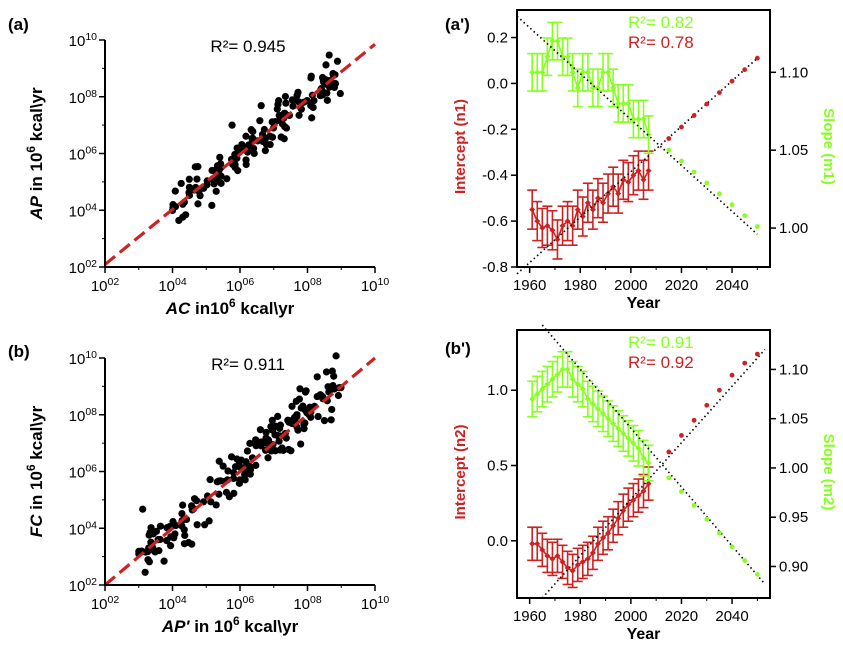 The image size is (843, 650). What do you see at coordinates (495, 175) in the screenshot?
I see `y-left-tick-label: -0.4` at bounding box center [495, 175].